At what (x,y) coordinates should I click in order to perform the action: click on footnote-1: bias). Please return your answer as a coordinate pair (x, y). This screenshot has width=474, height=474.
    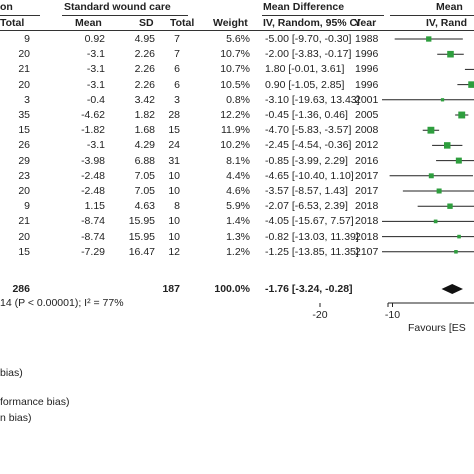
    Looking at the image, I should click on (11, 373).